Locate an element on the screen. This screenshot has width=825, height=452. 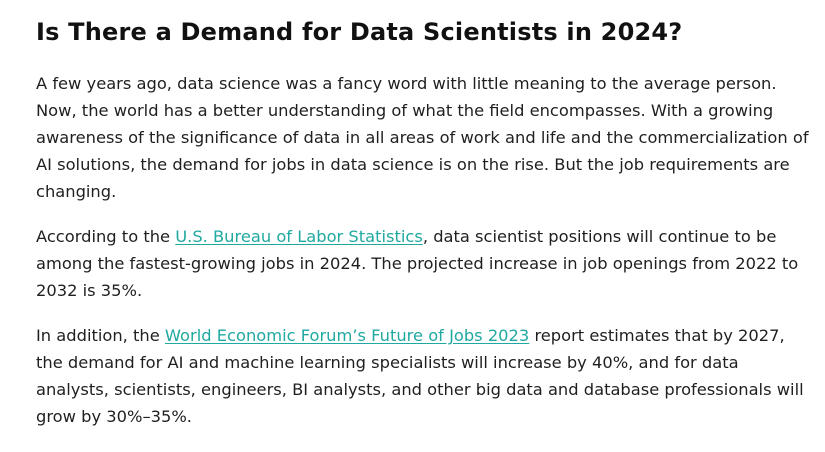
bls-link: U.S. Bureau of Labor Statistics is located at coordinates (299, 236).